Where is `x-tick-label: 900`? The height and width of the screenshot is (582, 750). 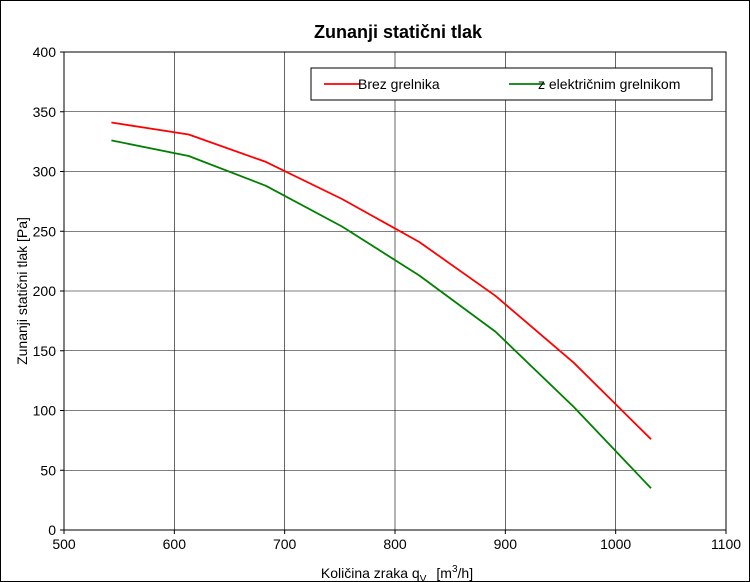 x-tick-label: 900 is located at coordinates (506, 544).